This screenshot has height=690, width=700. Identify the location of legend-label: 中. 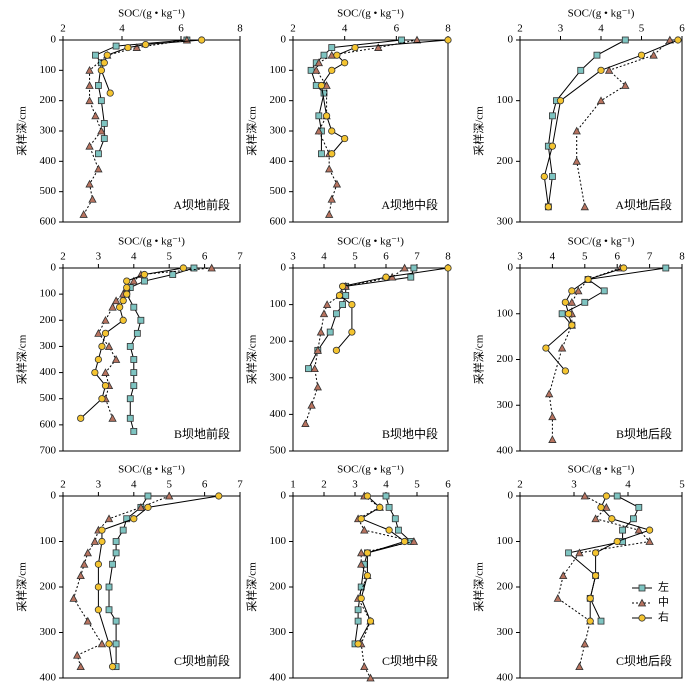
(663, 602).